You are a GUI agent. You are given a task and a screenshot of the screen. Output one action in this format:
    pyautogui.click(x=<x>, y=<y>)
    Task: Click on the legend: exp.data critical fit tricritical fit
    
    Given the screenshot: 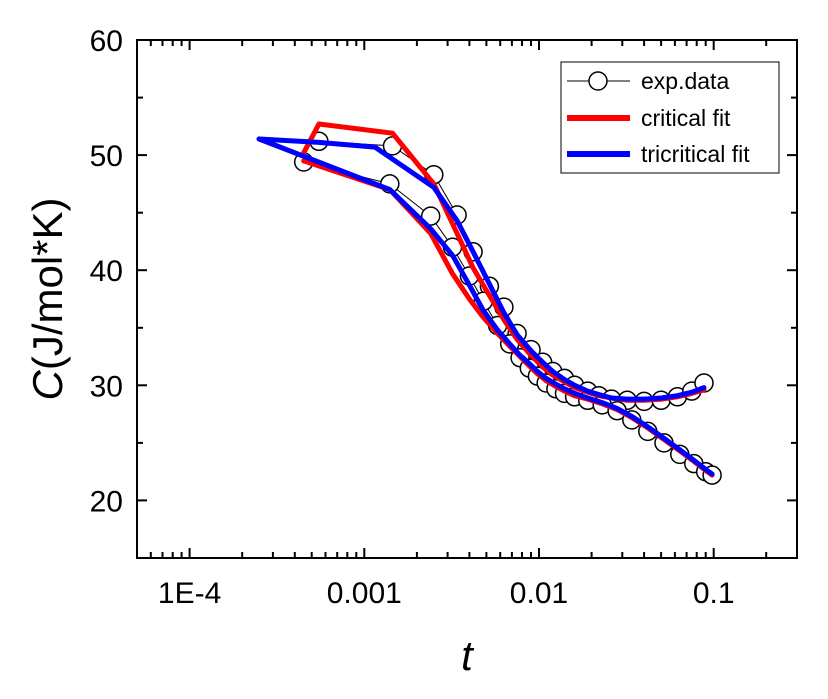 What is the action you would take?
    pyautogui.click(x=670, y=117)
    